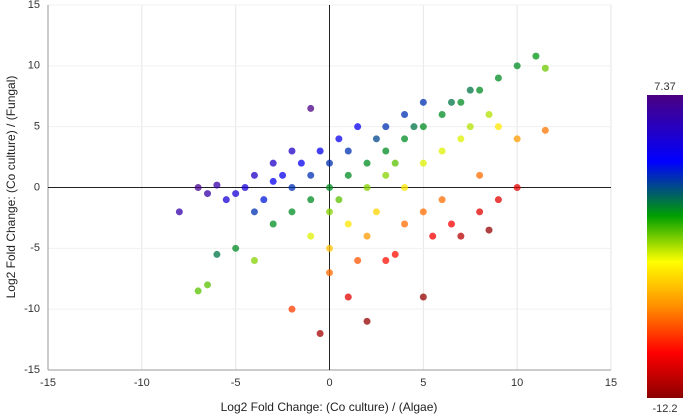 The image size is (685, 417). What do you see at coordinates (664, 409) in the screenshot?
I see `colorbar-min-label: -12.2` at bounding box center [664, 409].